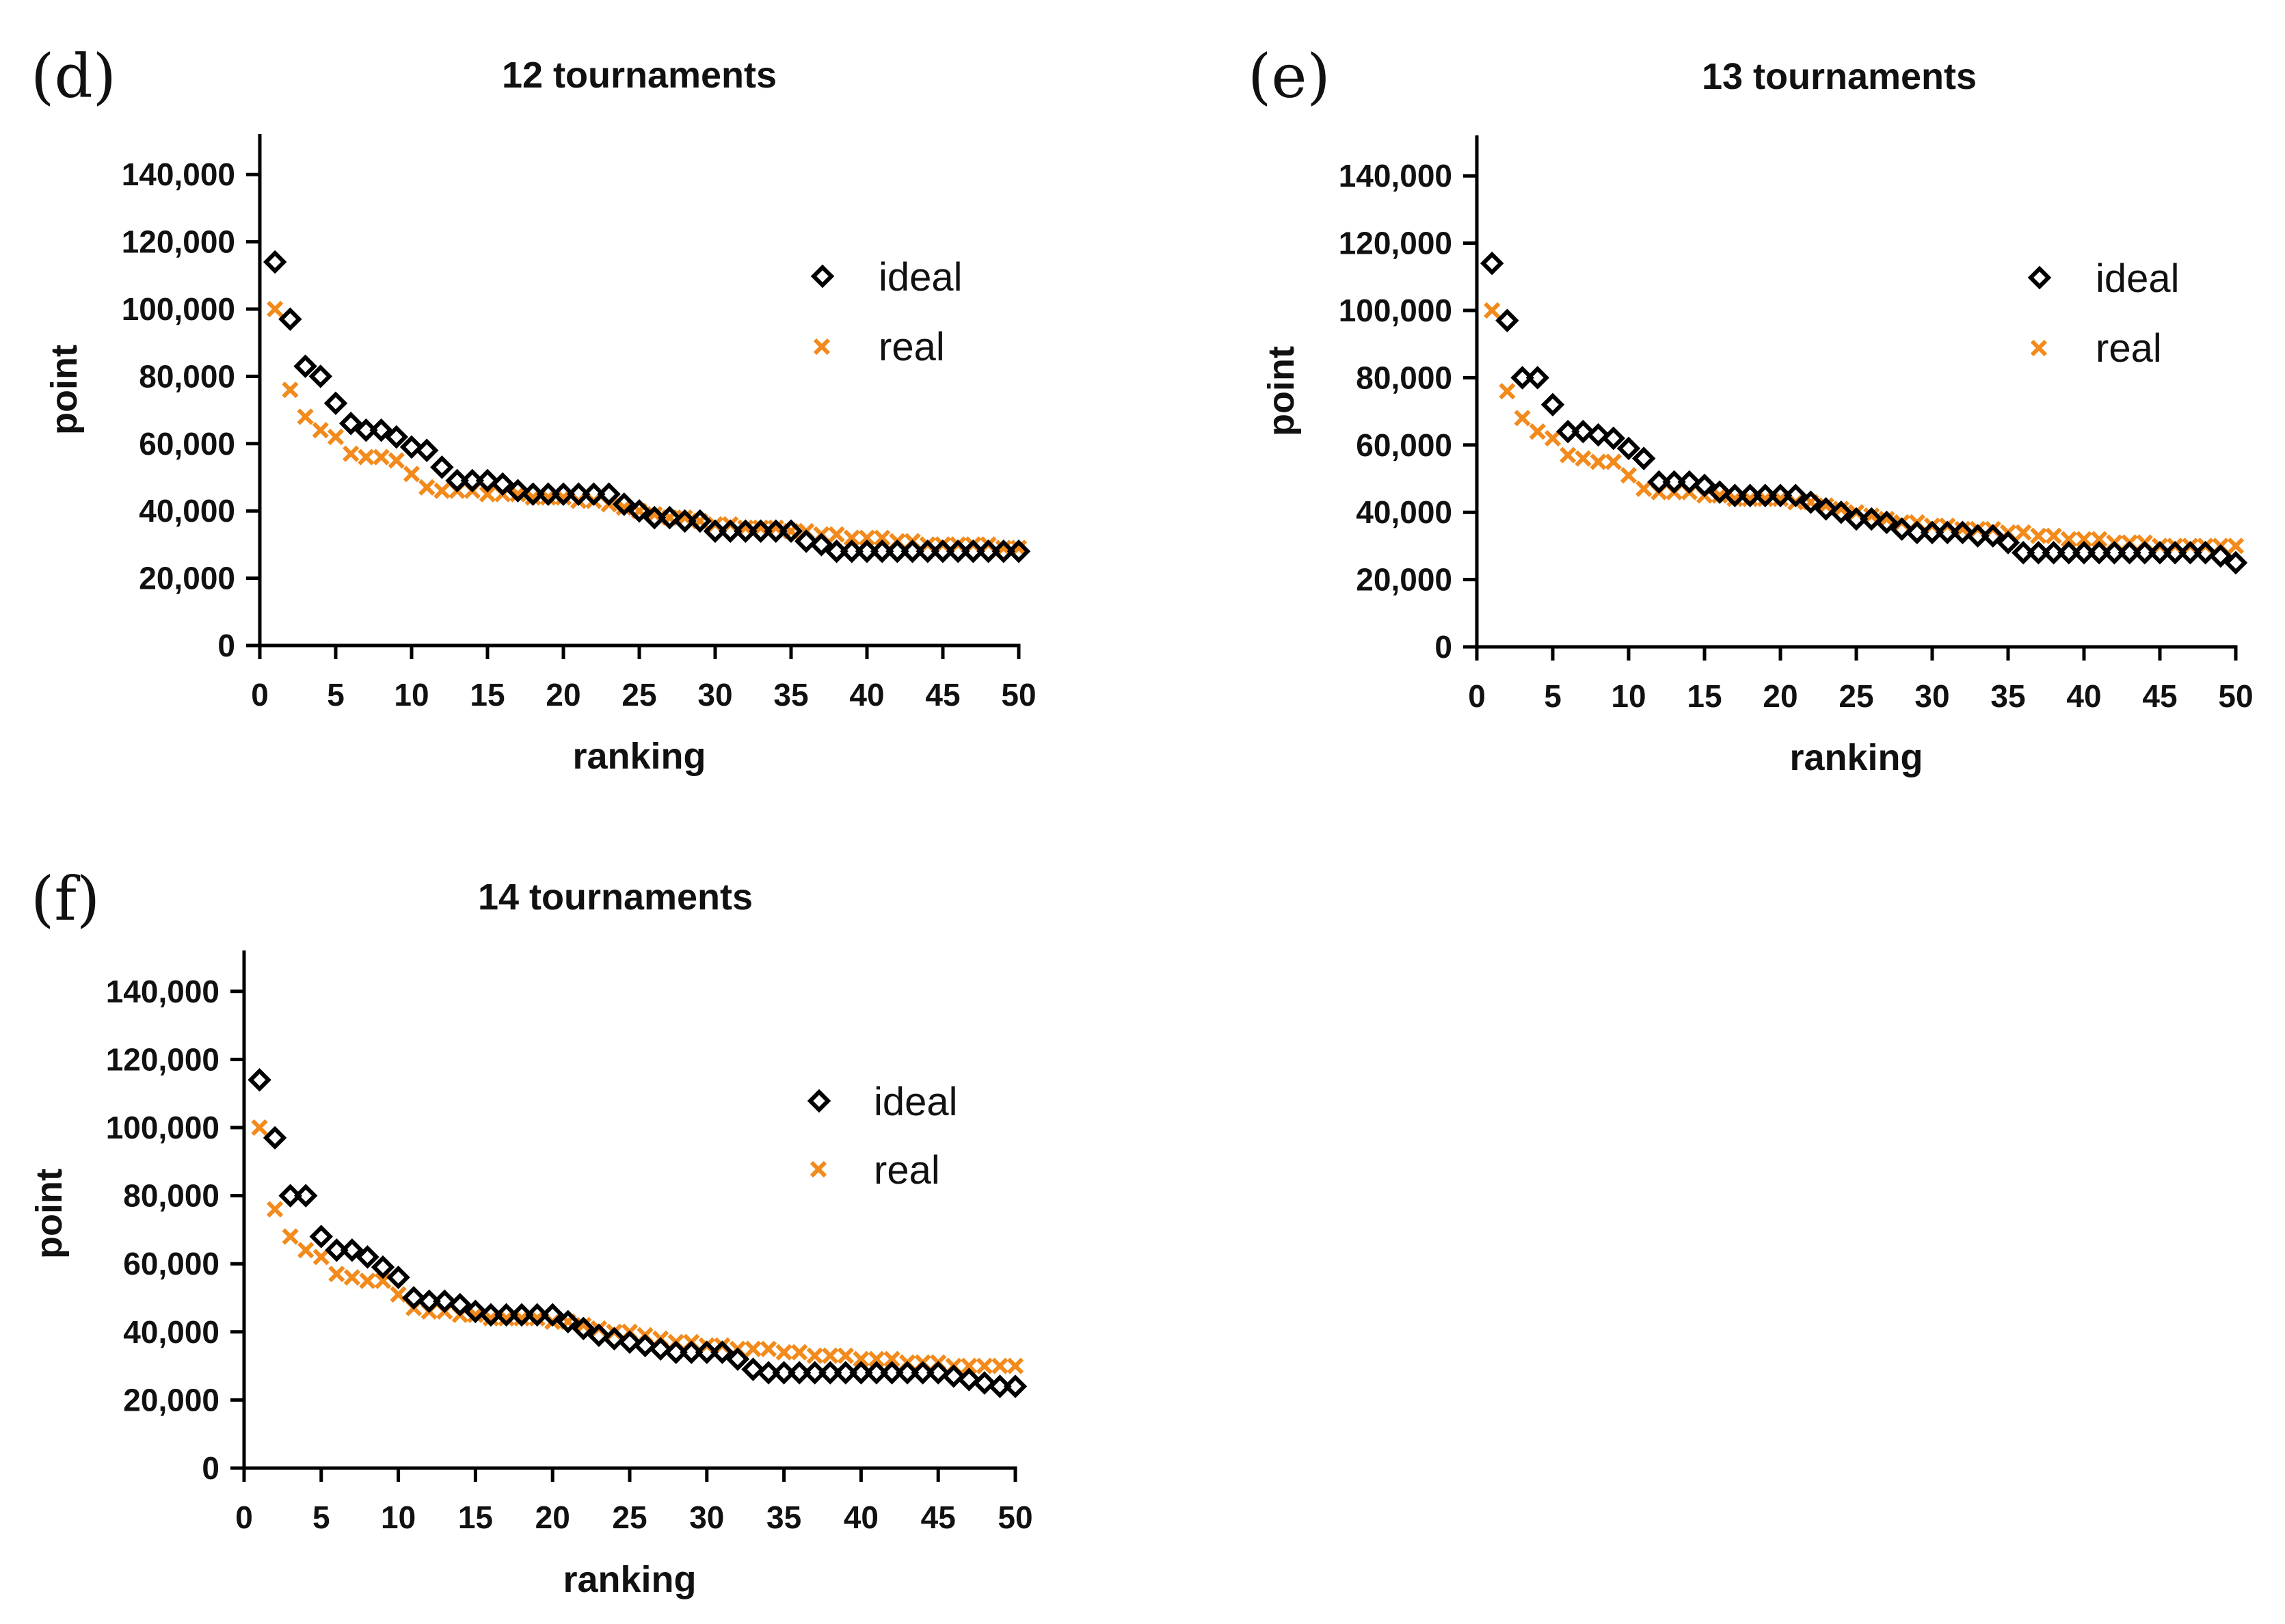 The width and height of the screenshot is (2285, 1624). I want to click on x-tick-label: 10, so click(398, 1517).